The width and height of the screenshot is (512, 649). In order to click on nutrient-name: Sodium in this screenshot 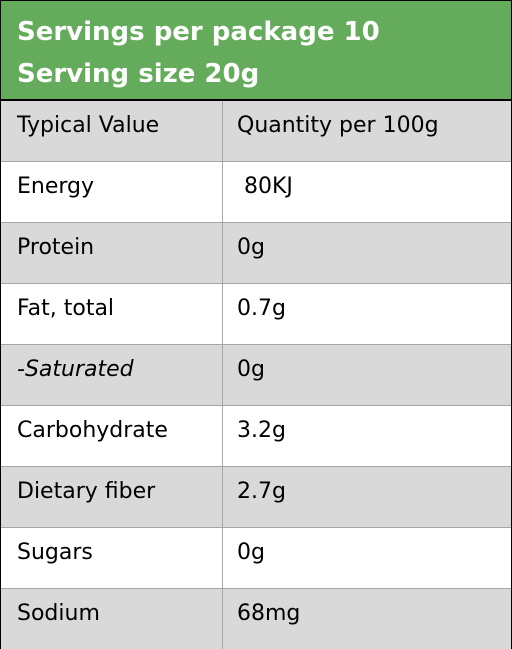, I will do `click(58, 613)`.